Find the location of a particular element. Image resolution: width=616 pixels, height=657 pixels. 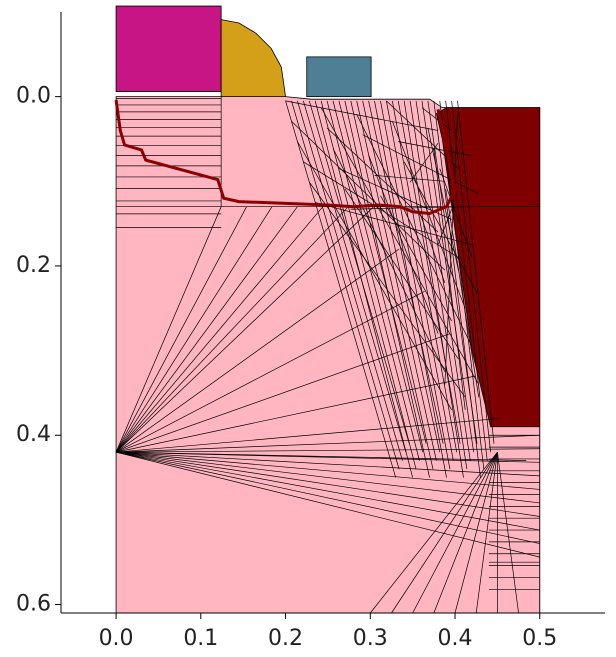

x-tick-label: 0.5 is located at coordinates (539, 638).